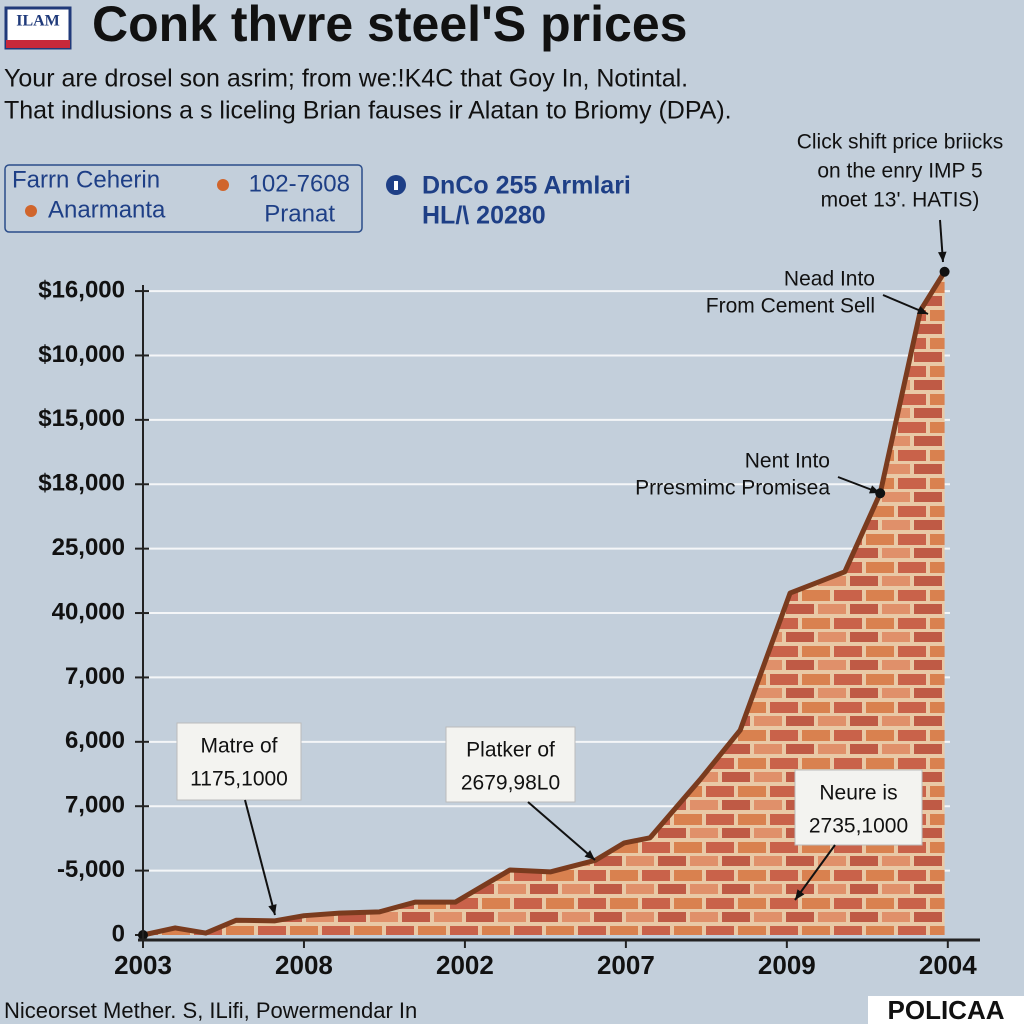 The image size is (1024, 1024). I want to click on annotation-text: From Cement Sell, so click(790, 306).